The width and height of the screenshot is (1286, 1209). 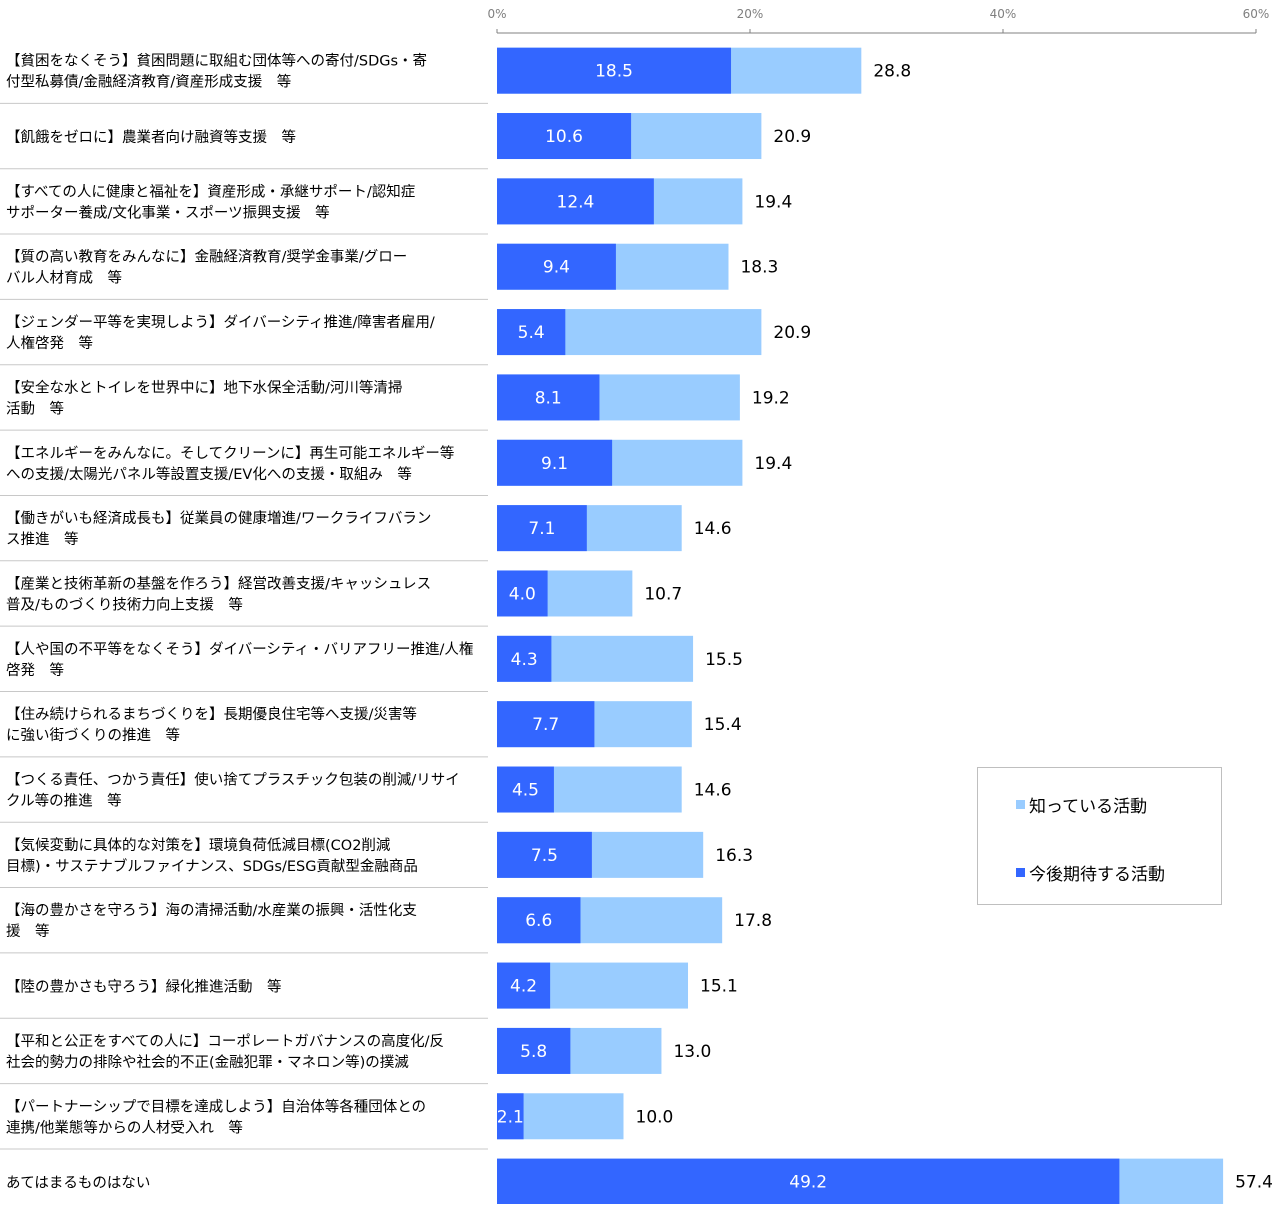 I want to click on data-label-known: 15.4, so click(x=723, y=725).